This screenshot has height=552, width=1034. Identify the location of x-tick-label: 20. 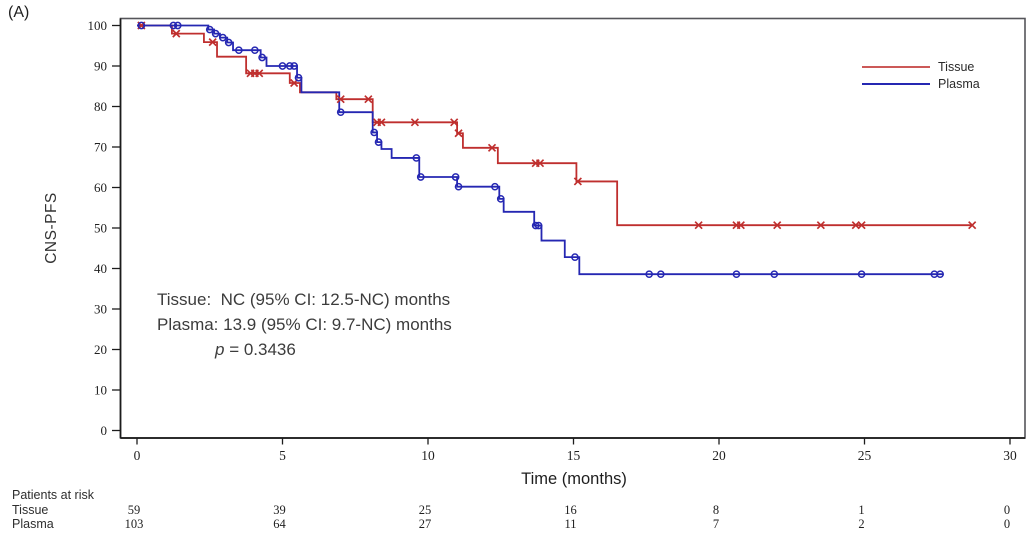
(719, 455).